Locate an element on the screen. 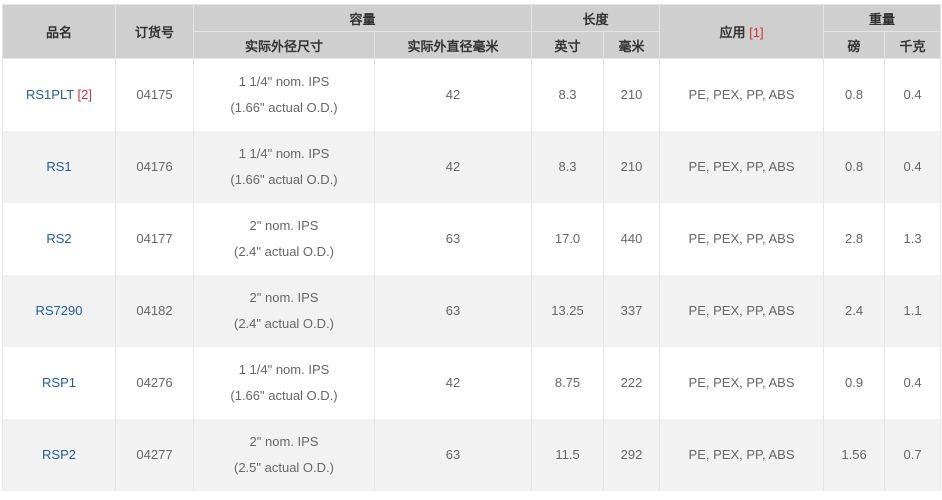 The height and width of the screenshot is (500, 942). header-len-in: 英寸 is located at coordinates (568, 45).